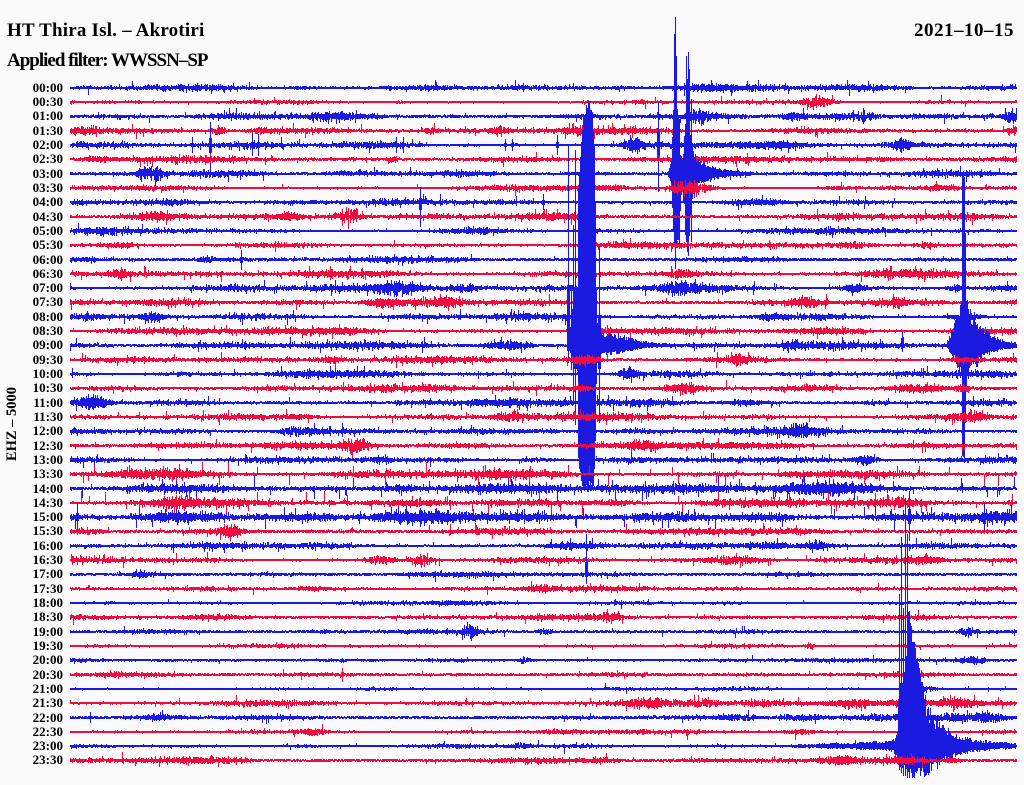 Image resolution: width=1024 pixels, height=785 pixels. I want to click on svg-text: 2021–10–15, so click(964, 30).